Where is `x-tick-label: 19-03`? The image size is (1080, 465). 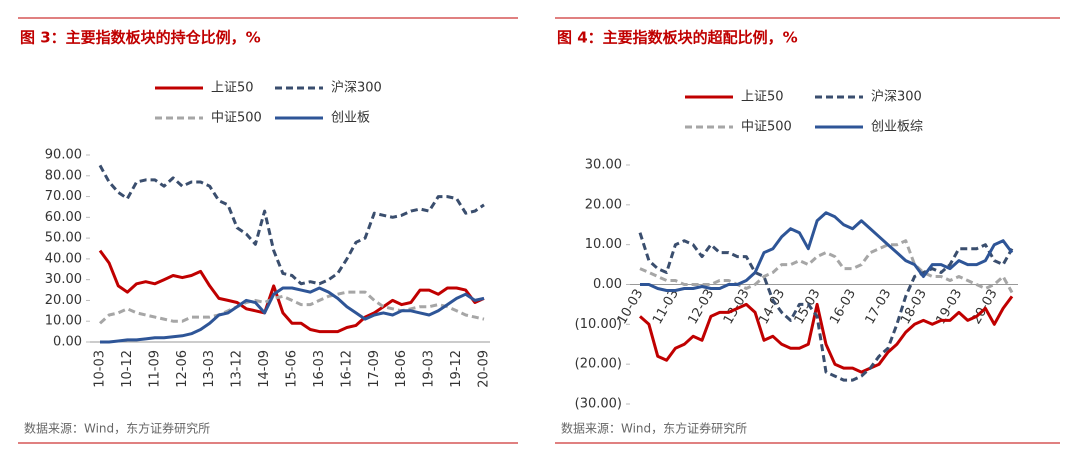
x-tick-label: 19-03 is located at coordinates (429, 369).